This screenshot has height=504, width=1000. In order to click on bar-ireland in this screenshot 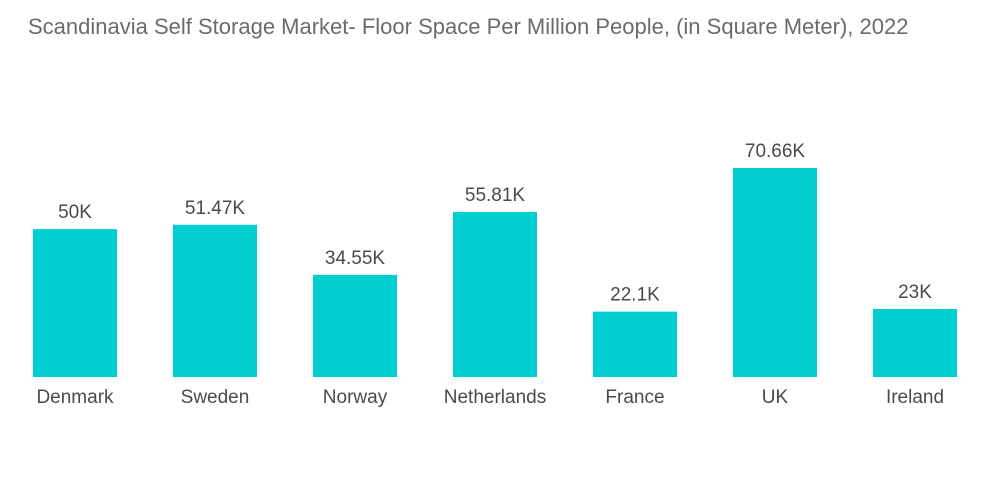, I will do `click(915, 342)`.